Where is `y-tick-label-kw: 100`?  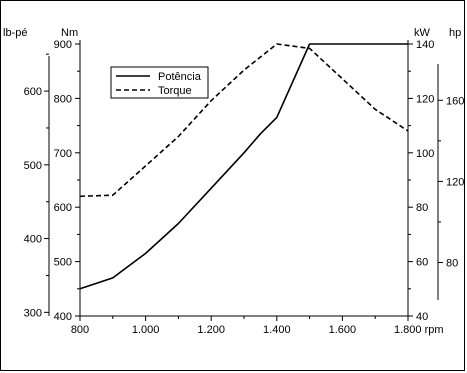
y-tick-label-kw: 100 is located at coordinates (425, 154).